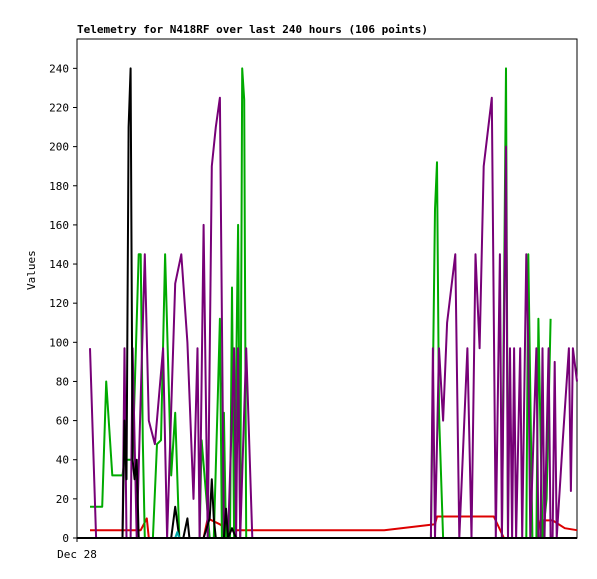 This screenshot has height=579, width=597. Describe the element at coordinates (31, 270) in the screenshot. I see `y-axis-label: Values` at that location.